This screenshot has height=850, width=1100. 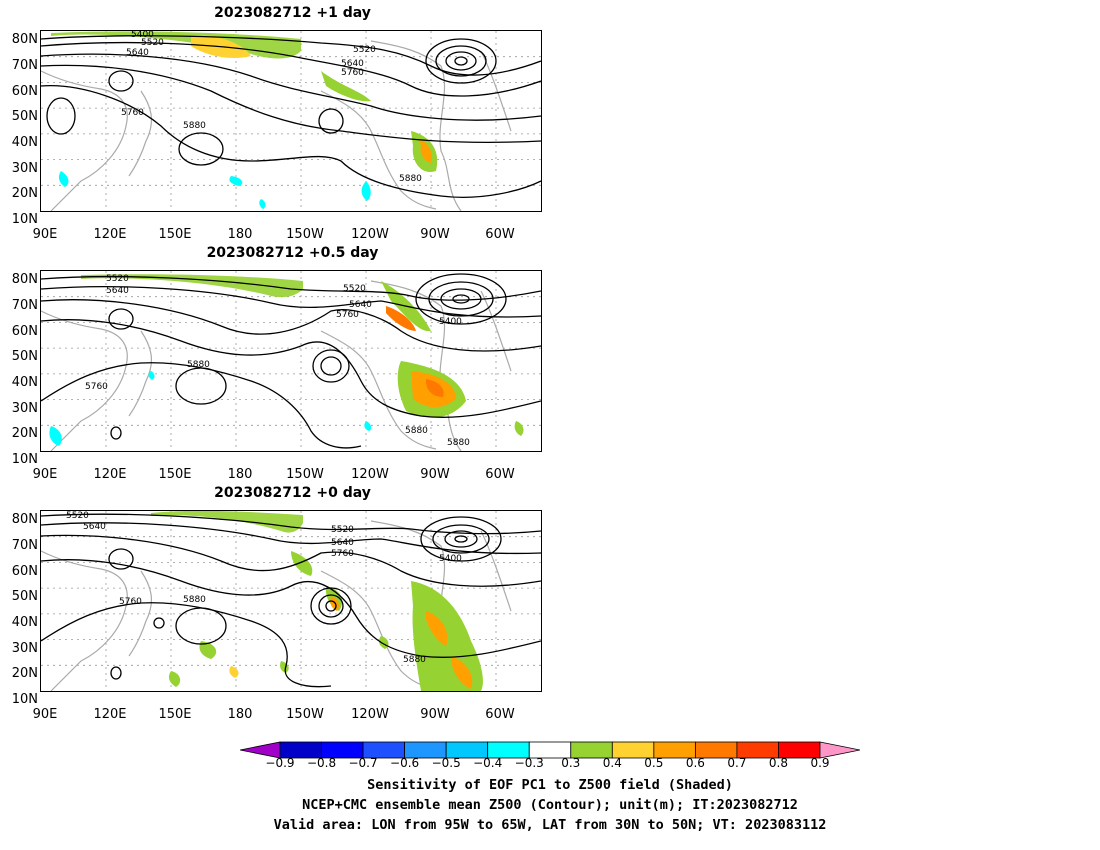 I want to click on colorbar-tick-label: −0.8, so click(x=321, y=763).